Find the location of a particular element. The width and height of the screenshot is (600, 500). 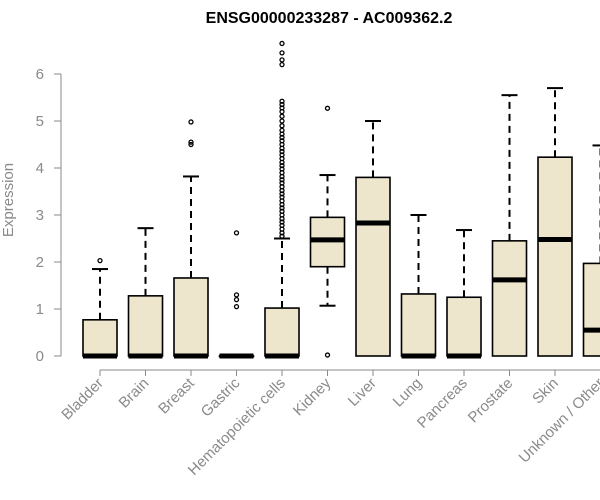

x-category-label: Liver is located at coordinates (362, 392).